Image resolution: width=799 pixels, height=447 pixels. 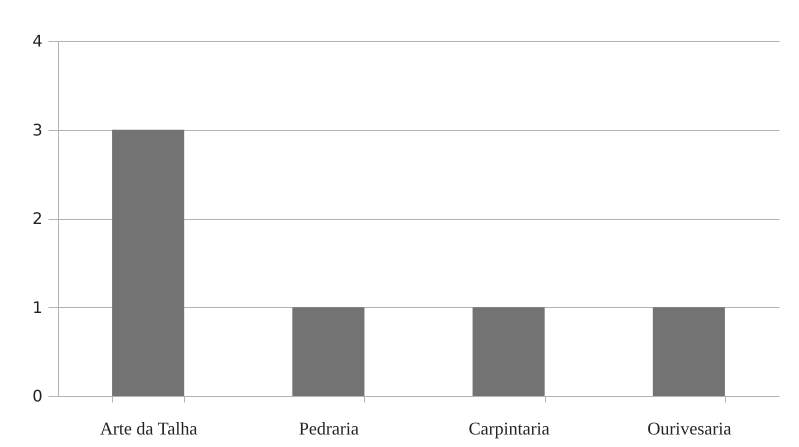 I want to click on y-tick-label: 0, so click(x=37, y=396).